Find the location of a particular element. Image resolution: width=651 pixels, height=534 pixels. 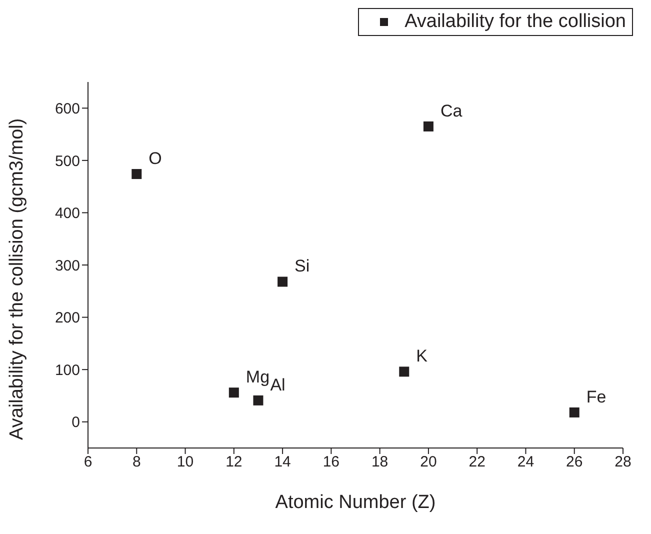

annotation: O is located at coordinates (155, 158).